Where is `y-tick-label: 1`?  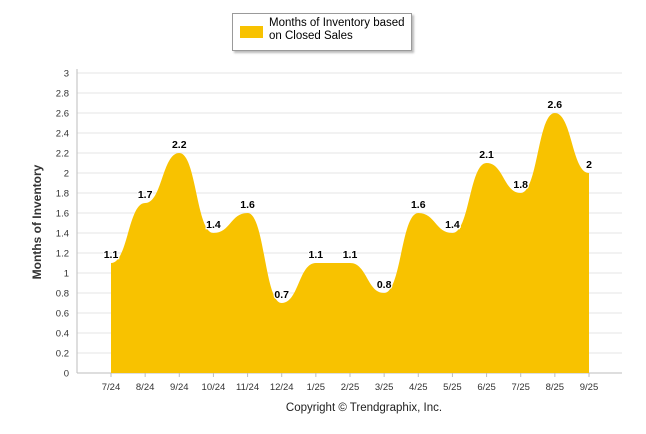 y-tick-label: 1 is located at coordinates (66, 274).